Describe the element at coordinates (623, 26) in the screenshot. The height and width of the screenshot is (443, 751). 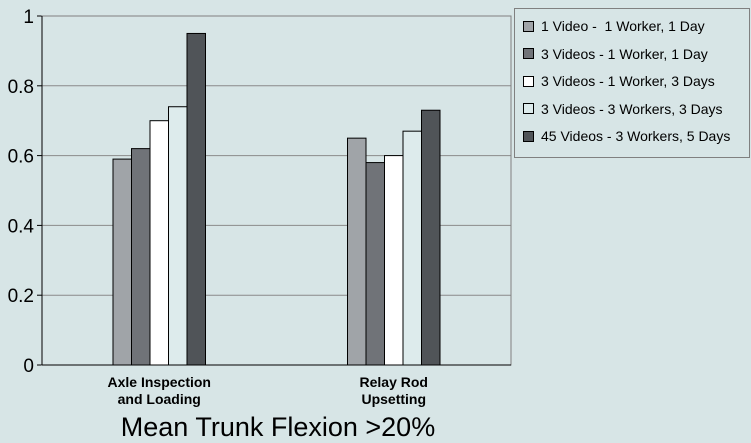
I see `legend-label: 1 Video - 1 Worker, 1 Day` at that location.